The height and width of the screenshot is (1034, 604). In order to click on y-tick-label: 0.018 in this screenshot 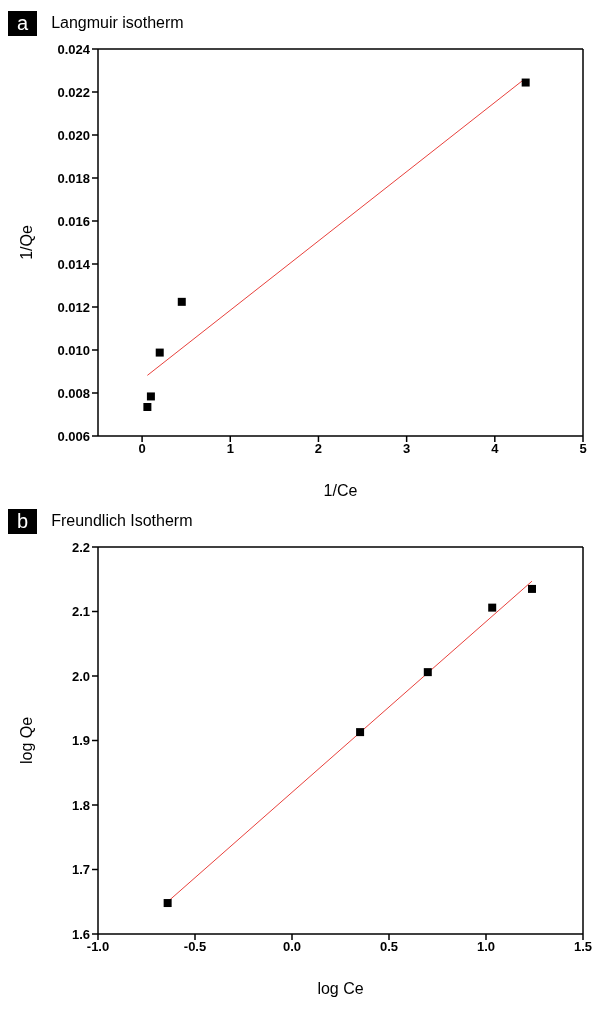, I will do `click(73, 178)`.